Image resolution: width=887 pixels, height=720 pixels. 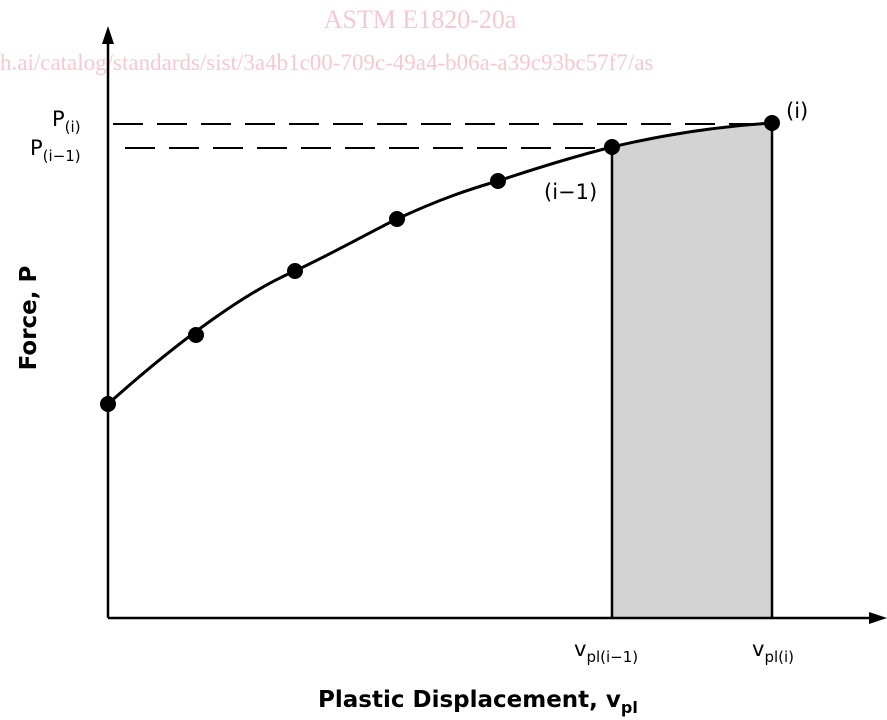 I want to click on curve-point-i, so click(x=772, y=123).